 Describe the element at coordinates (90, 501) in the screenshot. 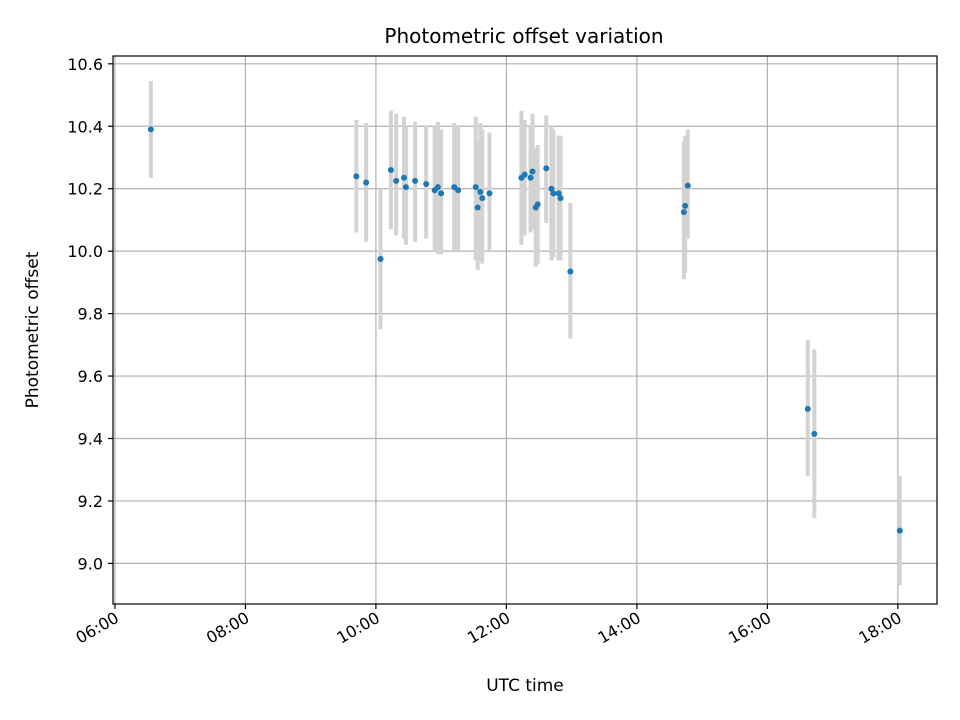

I see `y-tick-label: 9.2` at that location.